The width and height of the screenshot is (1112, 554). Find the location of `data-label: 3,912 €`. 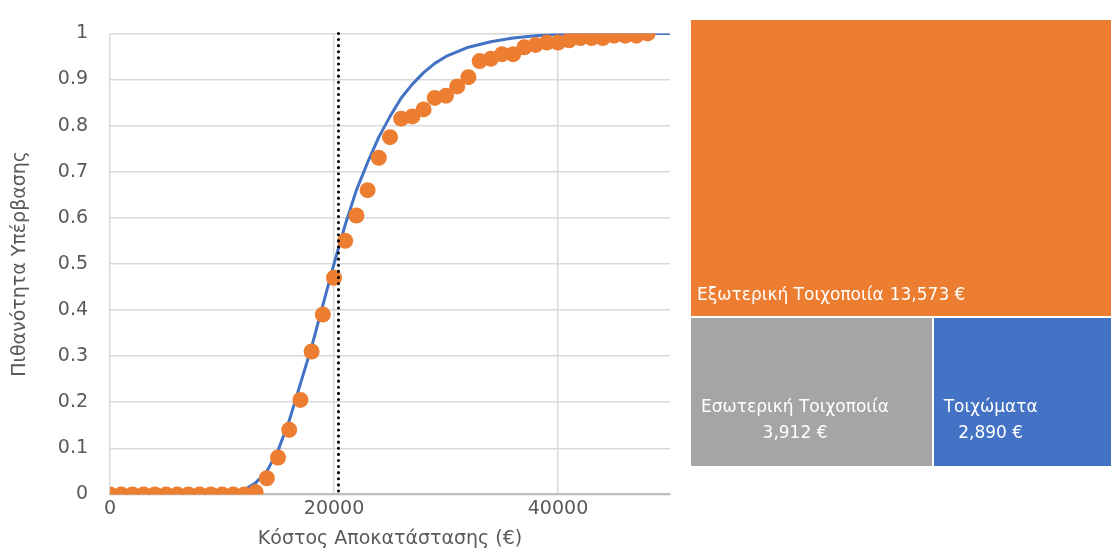

data-label: 3,912 € is located at coordinates (795, 431).